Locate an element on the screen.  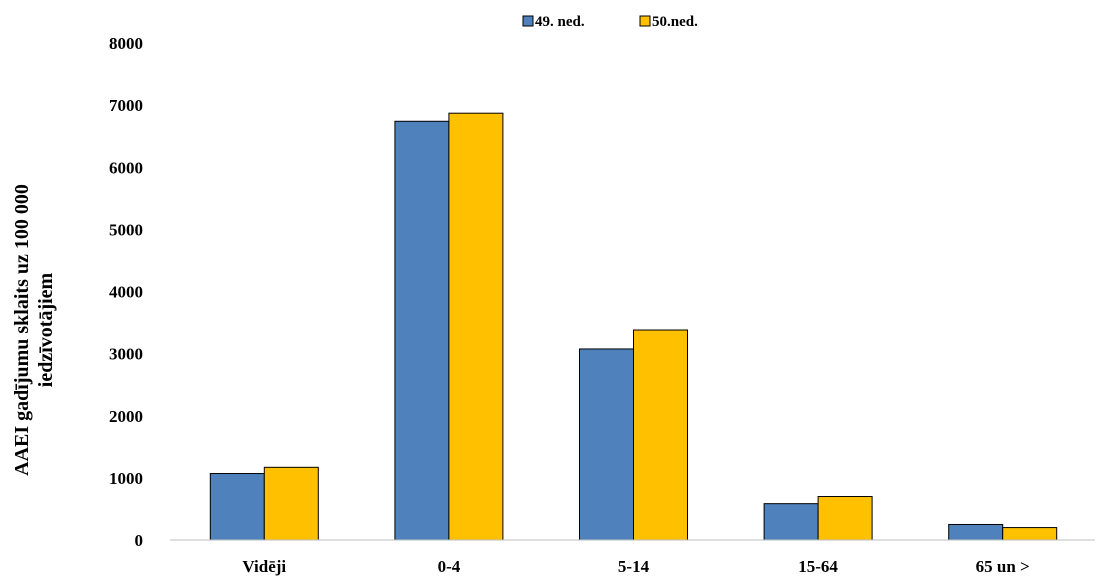
y-tick-label: 2000 is located at coordinates (126, 416).